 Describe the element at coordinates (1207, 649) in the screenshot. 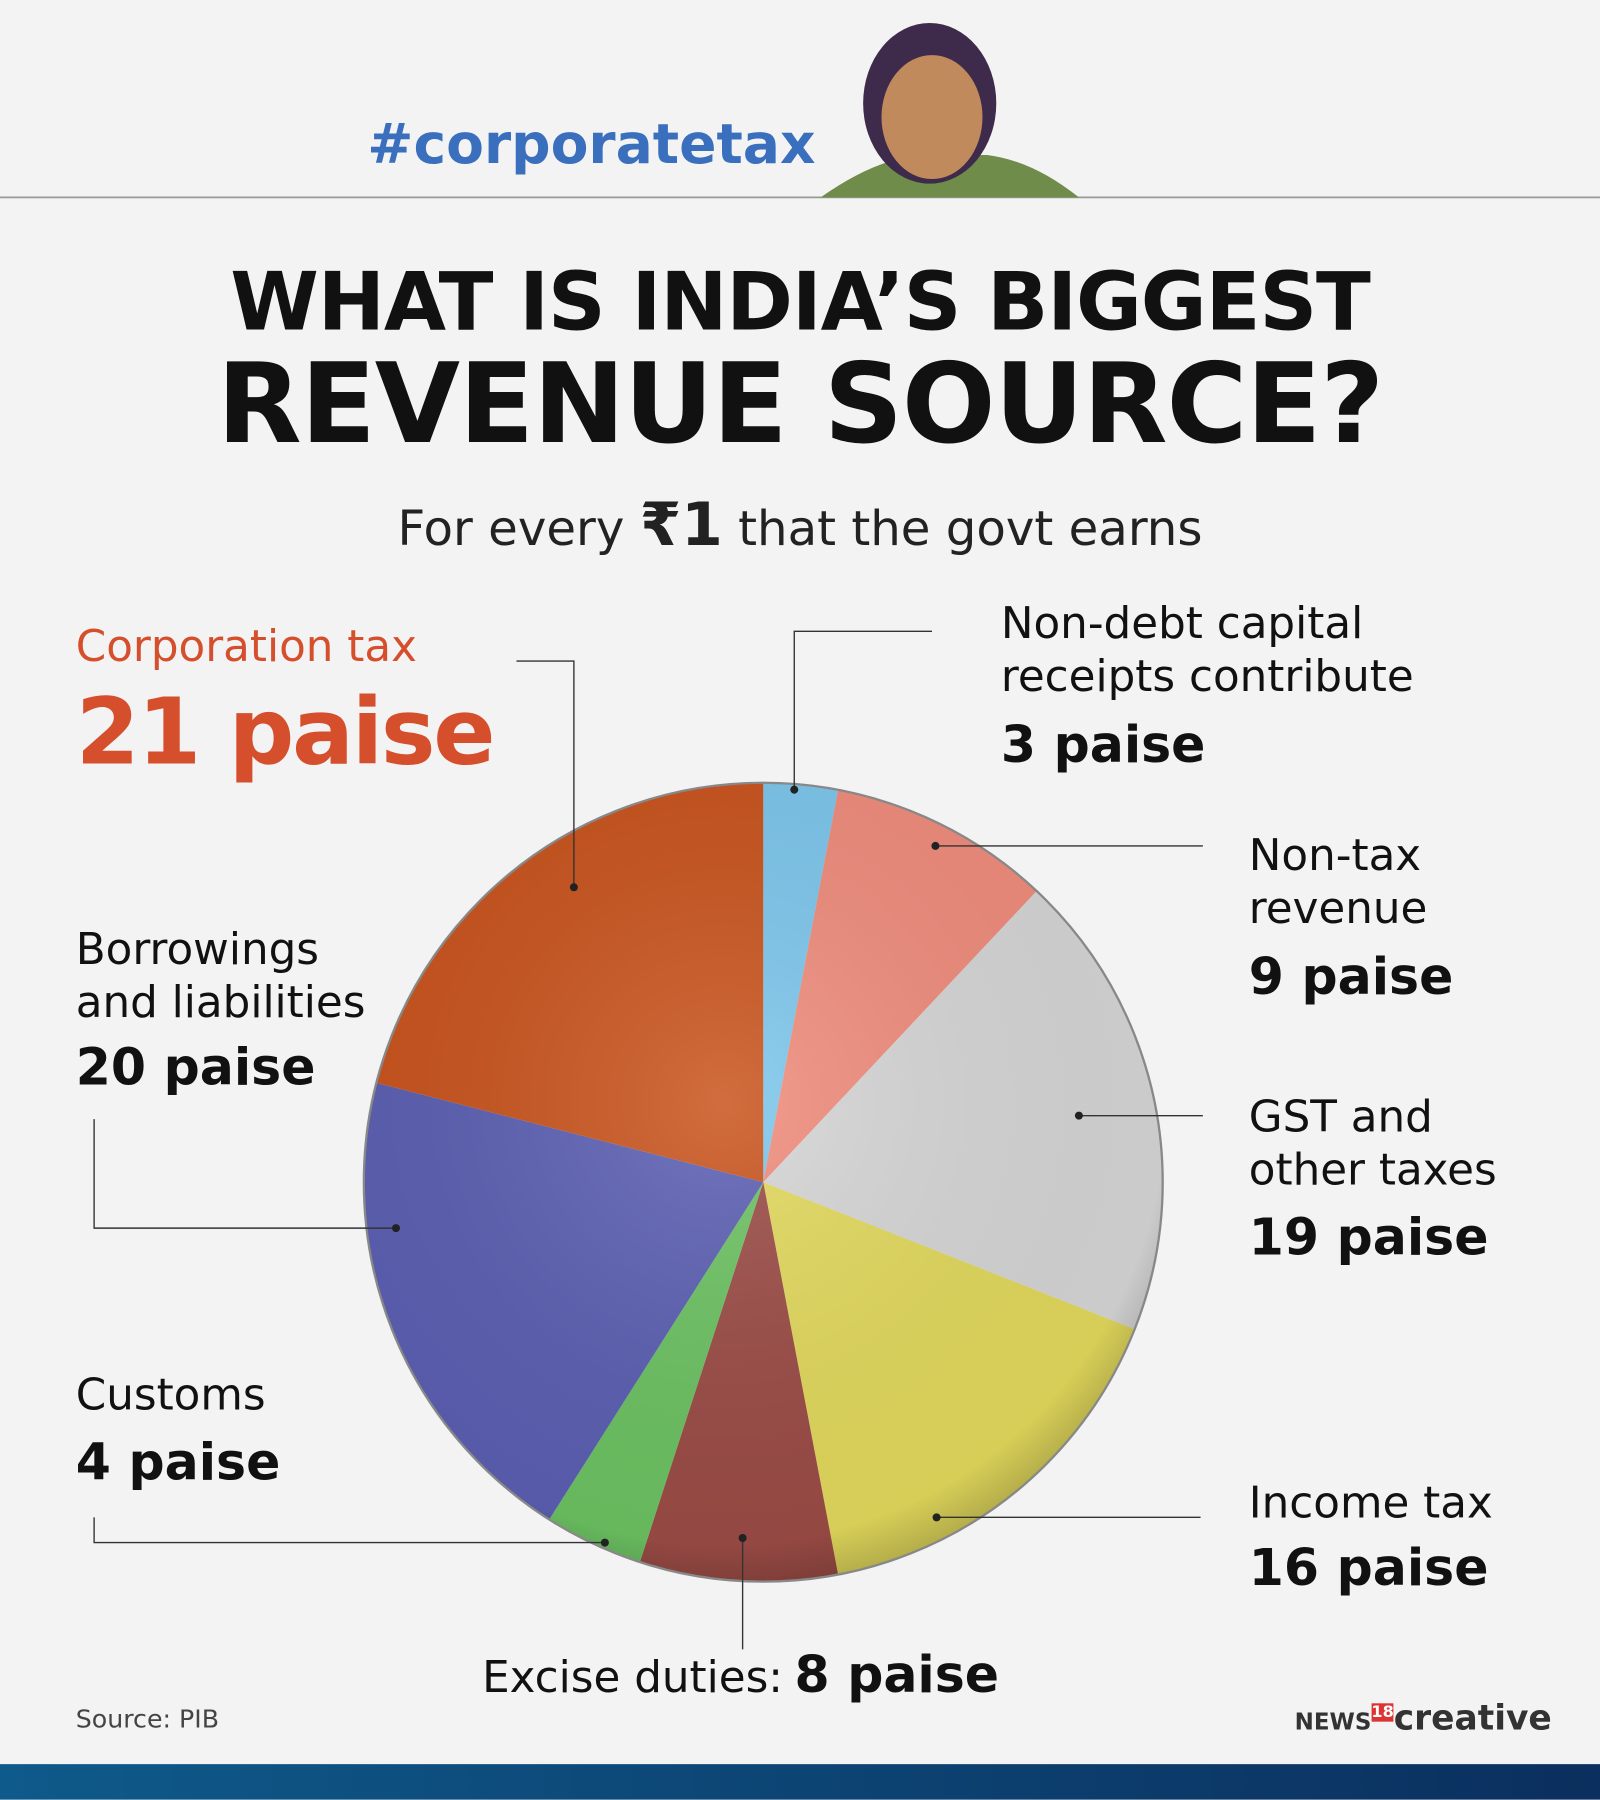

I see `category-label: Non-debt capital receipts contribute` at that location.